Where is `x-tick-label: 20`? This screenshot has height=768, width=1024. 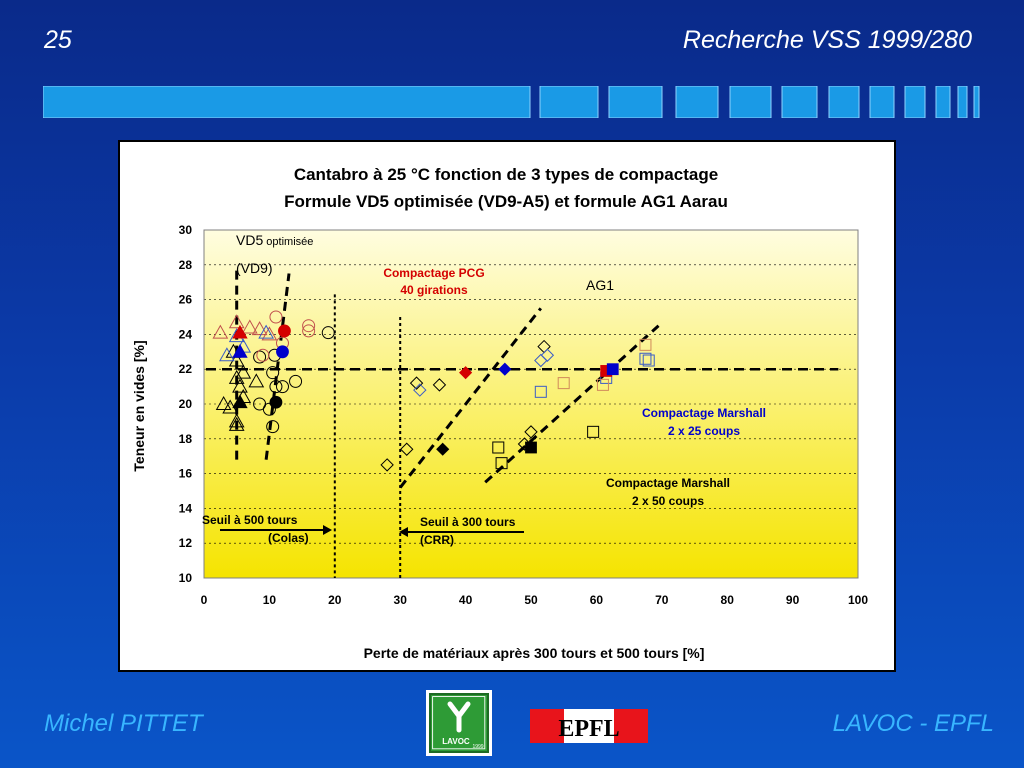 x-tick-label: 20 is located at coordinates (335, 600).